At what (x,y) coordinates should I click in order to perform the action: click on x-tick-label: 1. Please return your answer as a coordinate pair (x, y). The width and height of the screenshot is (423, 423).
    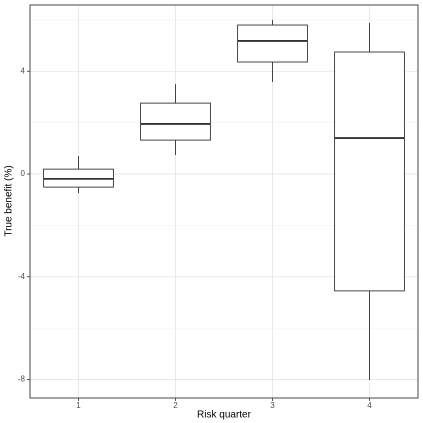
    Looking at the image, I should click on (78, 405).